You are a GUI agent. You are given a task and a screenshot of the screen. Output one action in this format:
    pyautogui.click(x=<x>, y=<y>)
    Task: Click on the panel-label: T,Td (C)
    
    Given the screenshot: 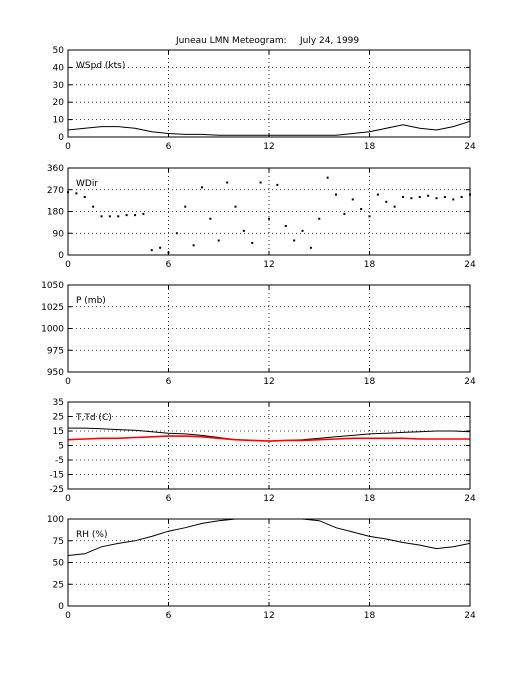 What is the action you would take?
    pyautogui.click(x=93, y=418)
    